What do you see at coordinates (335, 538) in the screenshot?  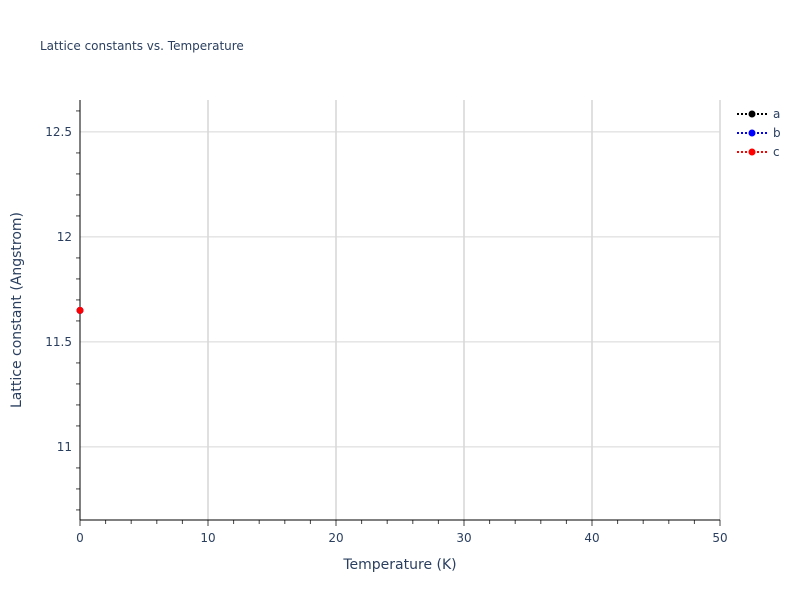 I see `x-tick-label: 20` at bounding box center [335, 538].